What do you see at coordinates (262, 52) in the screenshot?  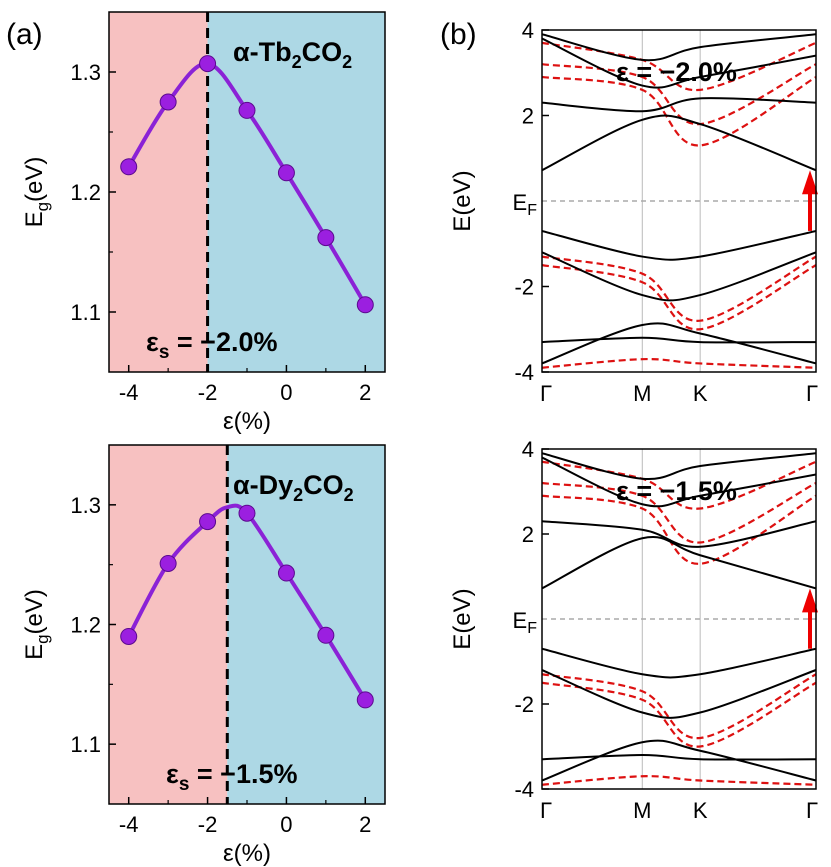 I see `material-label-prefix: α-Tb` at bounding box center [262, 52].